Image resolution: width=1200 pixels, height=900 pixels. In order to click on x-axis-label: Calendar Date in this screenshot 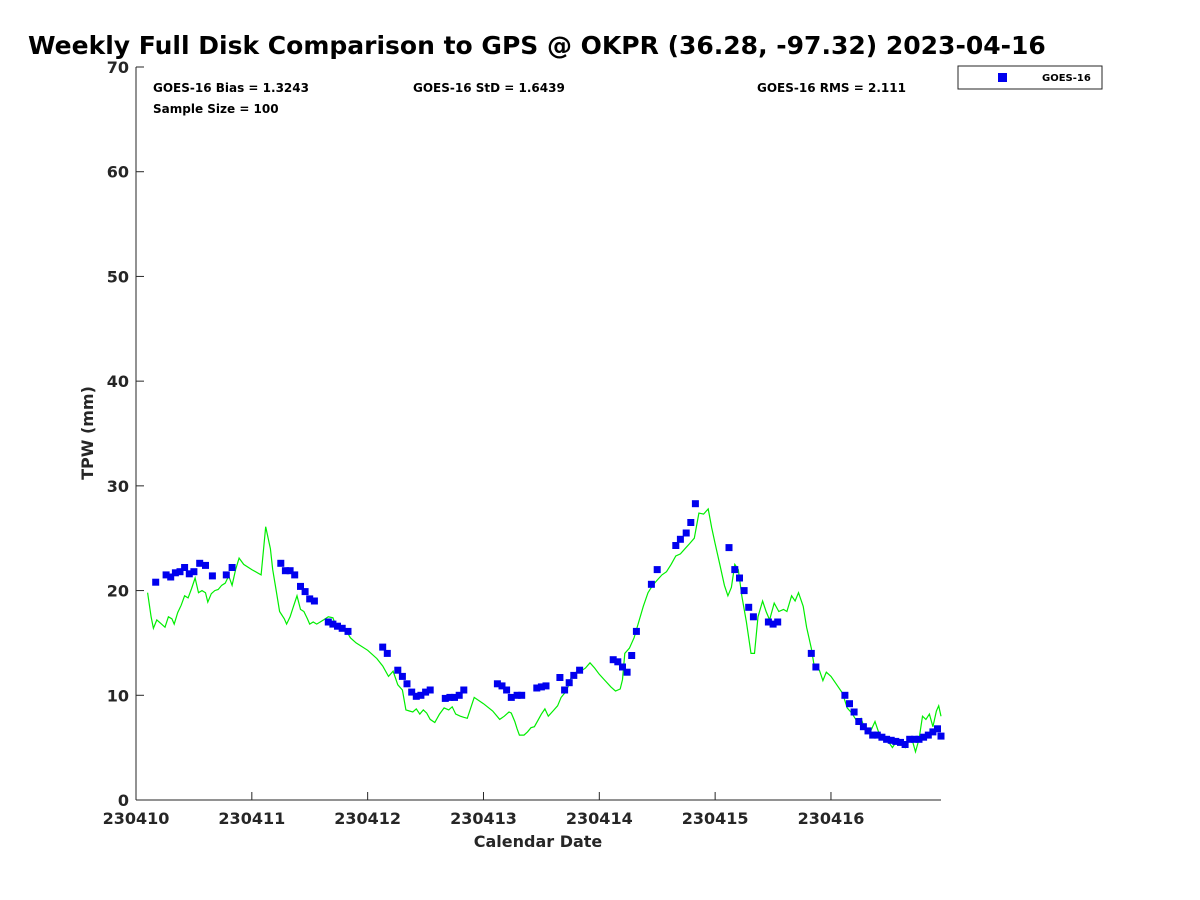, I will do `click(538, 841)`.